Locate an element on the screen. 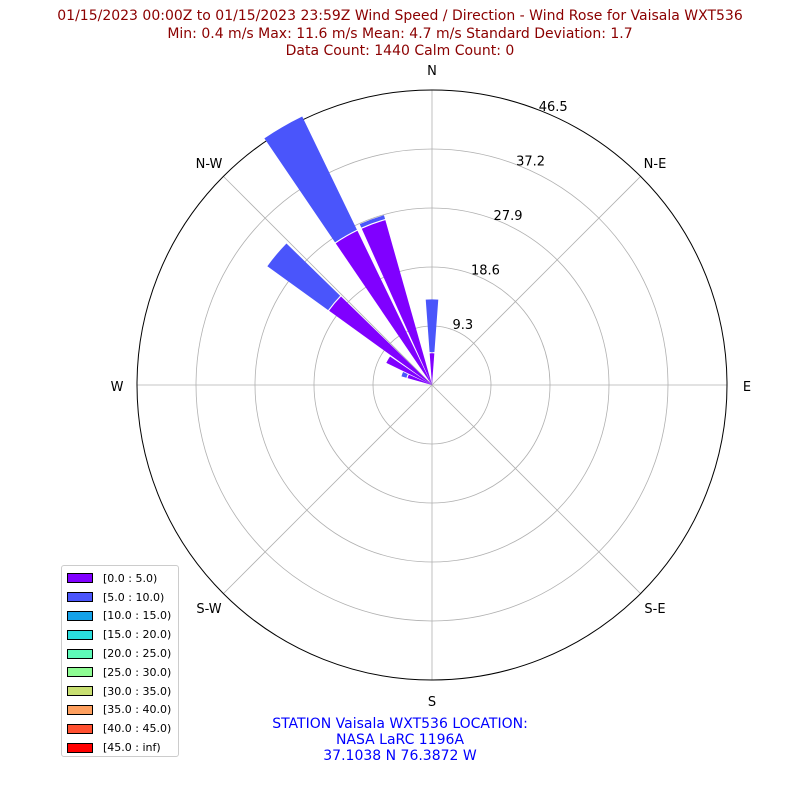 The width and height of the screenshot is (800, 800). legend-item: [35.0 : 40.0) is located at coordinates (122, 710).